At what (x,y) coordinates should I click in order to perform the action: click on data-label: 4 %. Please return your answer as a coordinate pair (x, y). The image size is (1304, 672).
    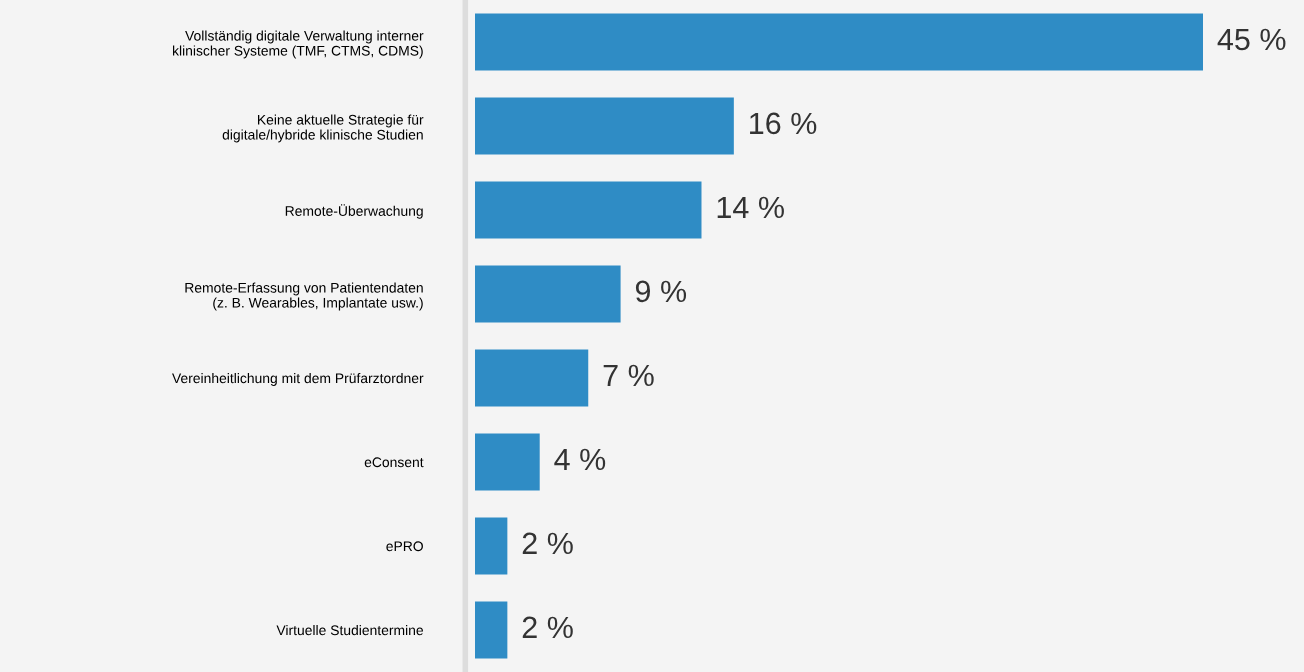
    Looking at the image, I should click on (580, 459).